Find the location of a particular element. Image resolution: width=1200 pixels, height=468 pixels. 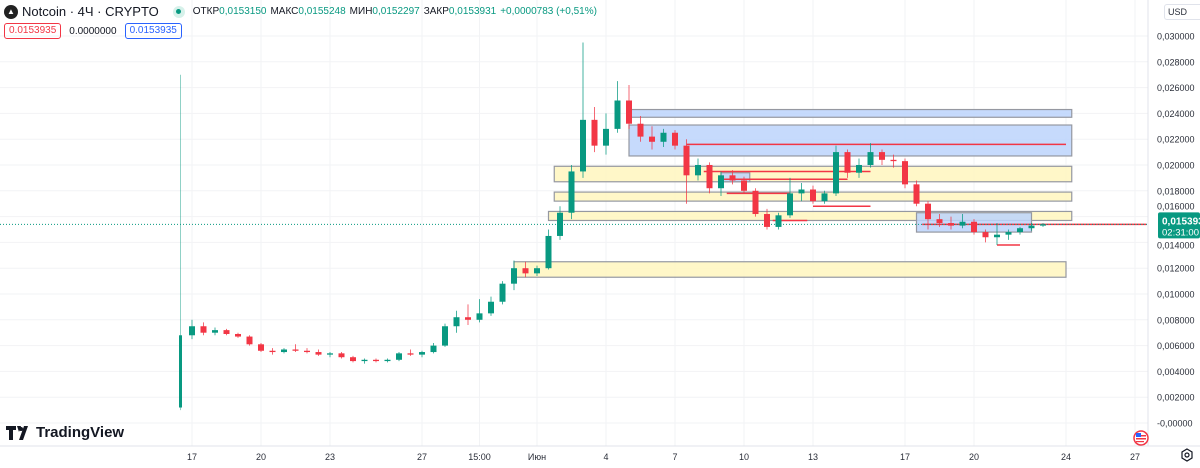

price-tick-label: 0,016000 is located at coordinates (1176, 206).